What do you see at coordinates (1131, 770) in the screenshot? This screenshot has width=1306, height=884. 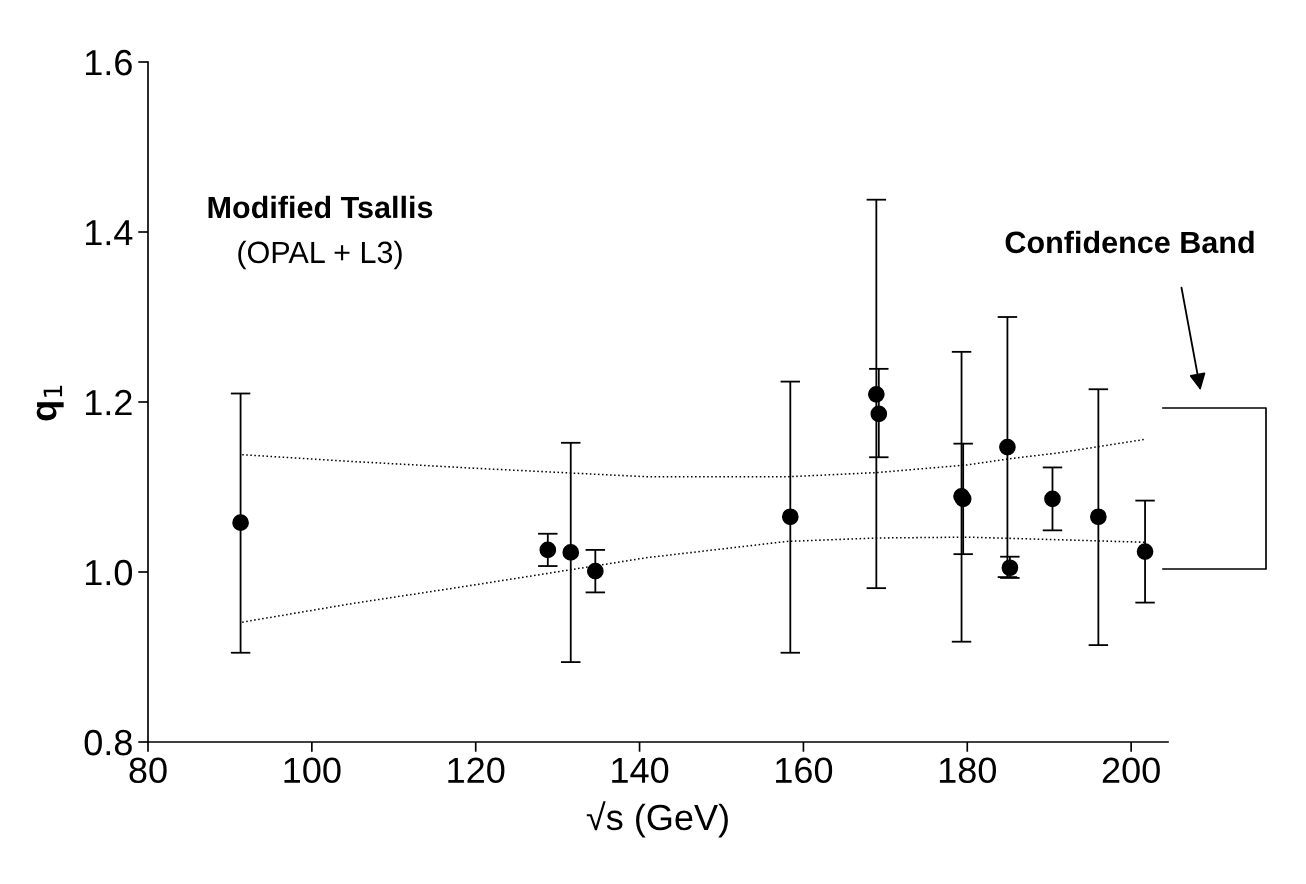 I see `x-tick-label: 200` at bounding box center [1131, 770].